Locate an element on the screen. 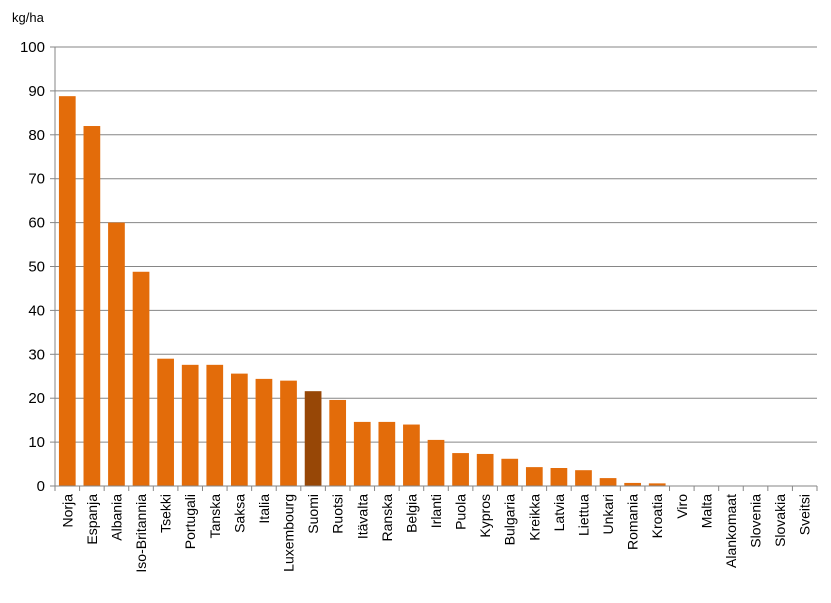 This screenshot has height=603, width=831. bar-espanja is located at coordinates (92, 306).